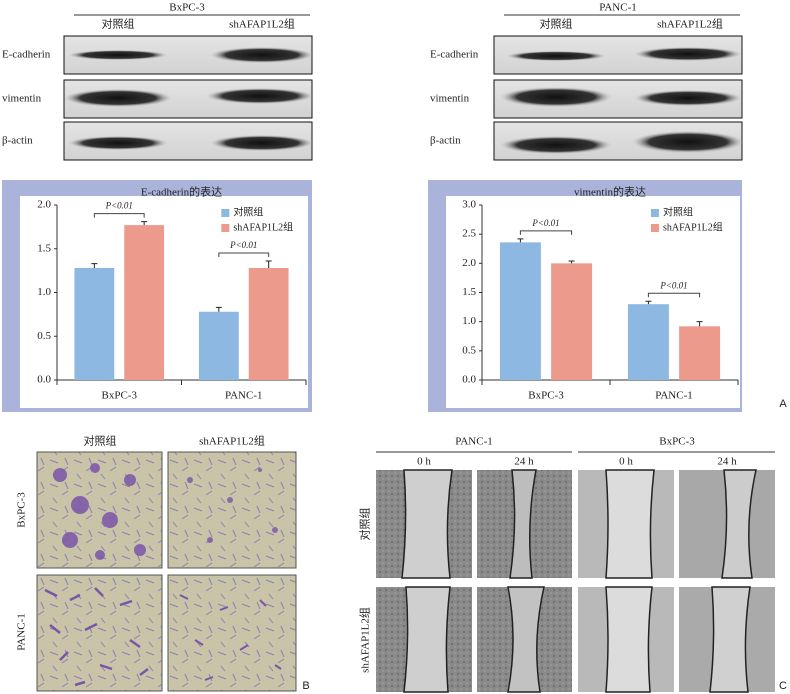  What do you see at coordinates (783, 686) in the screenshot?
I see `panel-label: C` at bounding box center [783, 686].